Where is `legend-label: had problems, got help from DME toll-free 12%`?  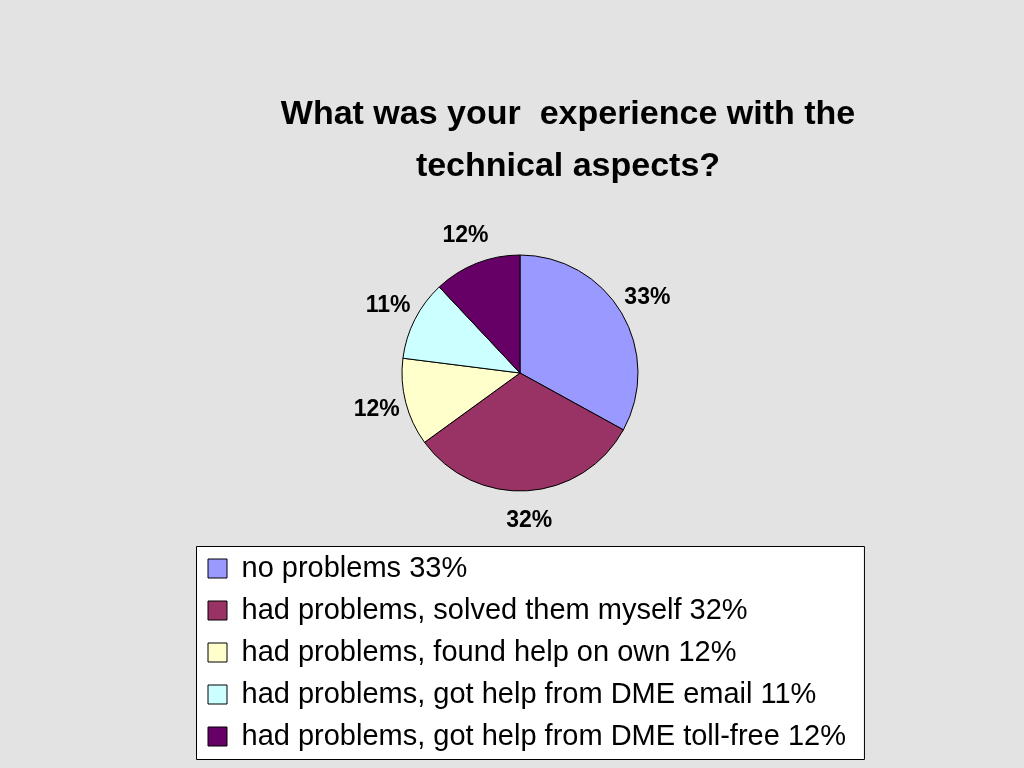 legend-label: had problems, got help from DME toll-free 12% is located at coordinates (543, 734).